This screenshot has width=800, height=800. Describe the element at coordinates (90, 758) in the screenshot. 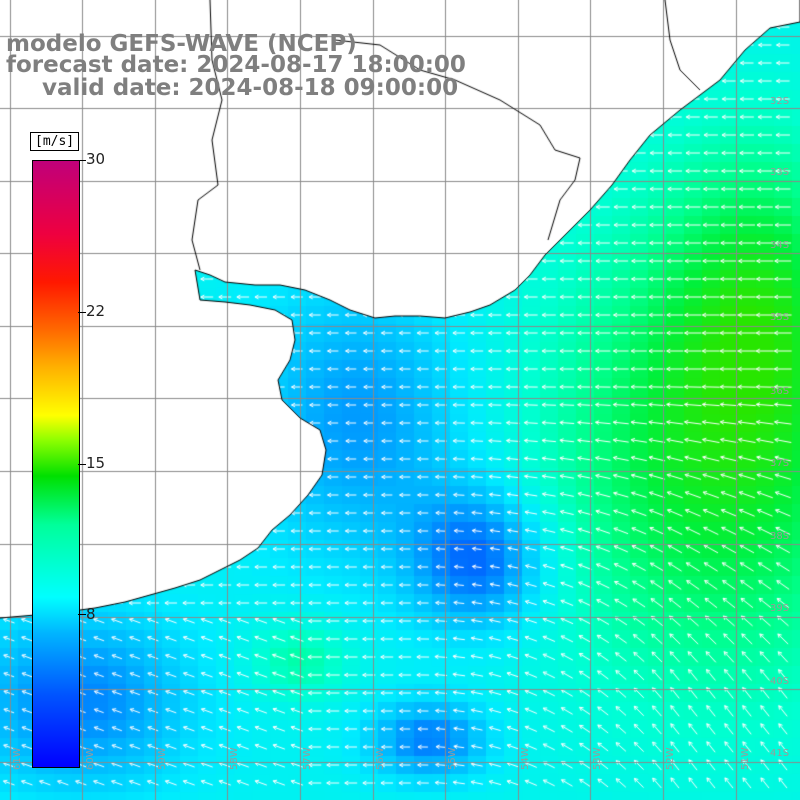

I see `lon-label: 60W` at that location.